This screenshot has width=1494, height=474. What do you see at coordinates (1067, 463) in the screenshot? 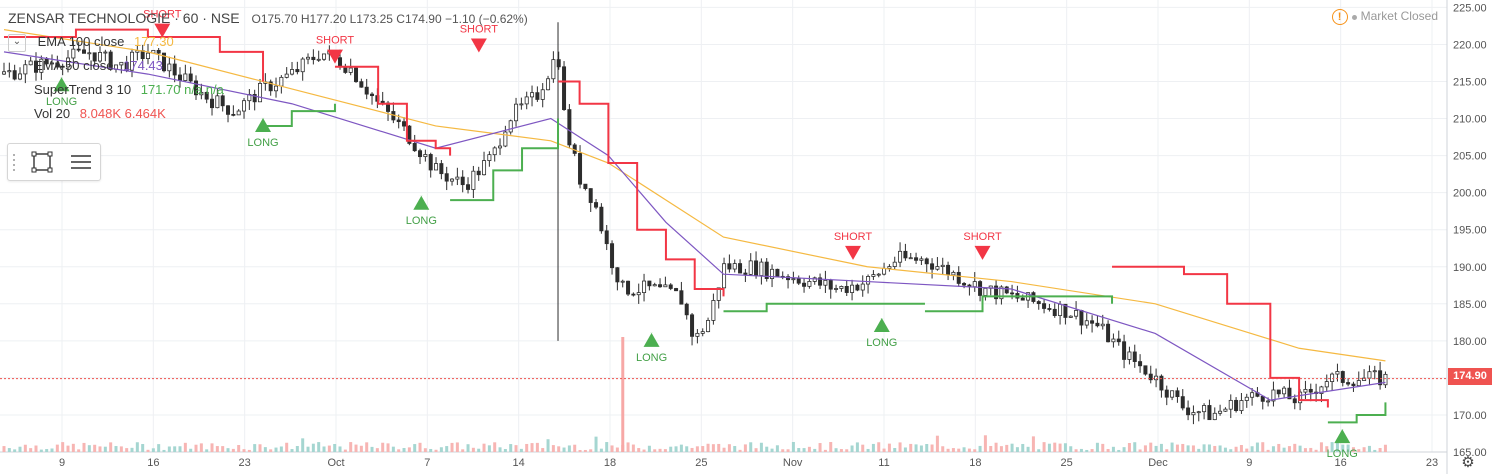
I see `x-tick-label: 25` at bounding box center [1067, 463].